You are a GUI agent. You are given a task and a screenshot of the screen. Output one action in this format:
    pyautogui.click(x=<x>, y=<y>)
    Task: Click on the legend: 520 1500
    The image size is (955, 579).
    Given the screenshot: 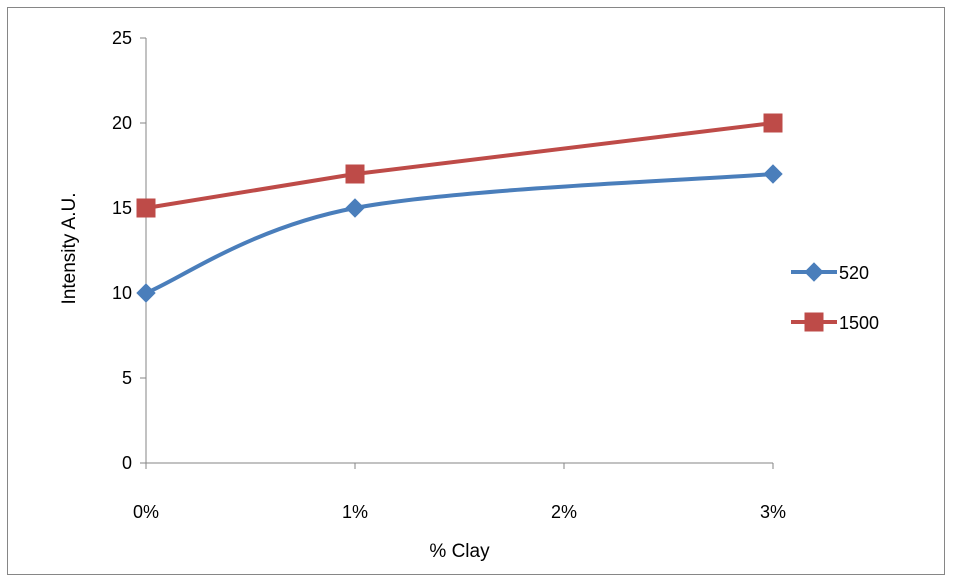 What is the action you would take?
    pyautogui.click(x=835, y=297)
    